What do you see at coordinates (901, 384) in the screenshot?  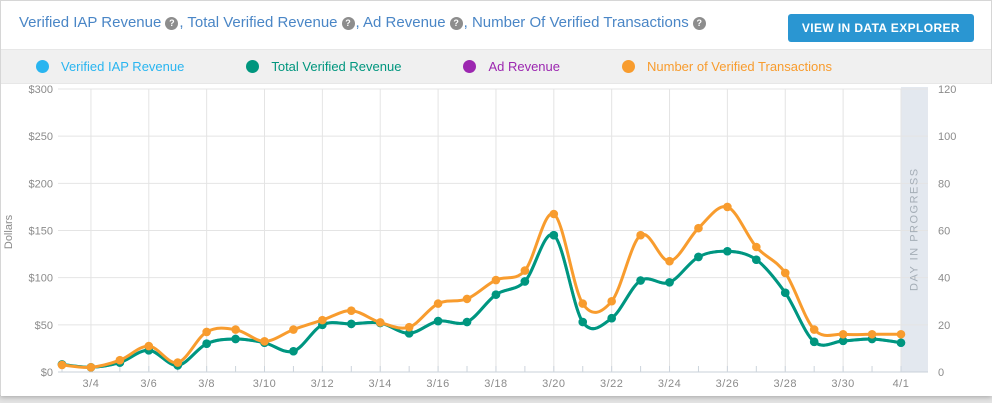 I see `x-axis-tick-label: 4/1` at bounding box center [901, 384].